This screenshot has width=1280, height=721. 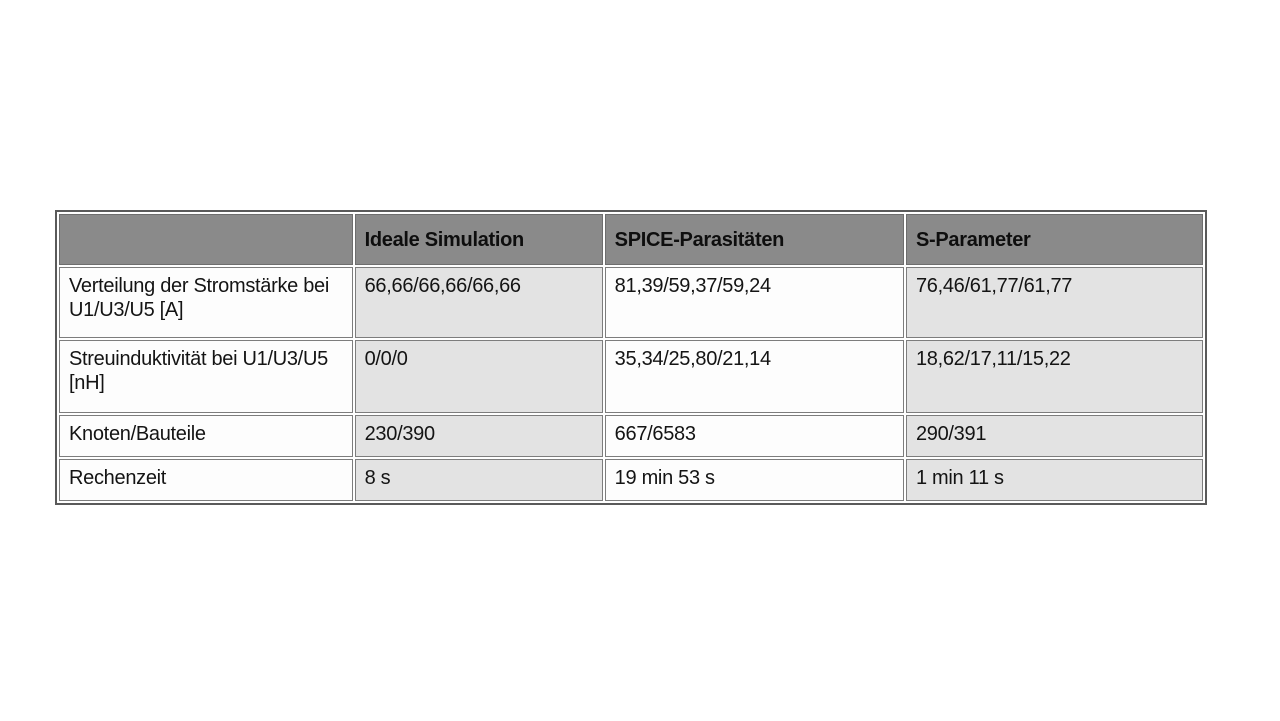 What do you see at coordinates (206, 376) in the screenshot?
I see `row-label: Streuinduktivität bei U1/U3/U5 [nH]` at bounding box center [206, 376].